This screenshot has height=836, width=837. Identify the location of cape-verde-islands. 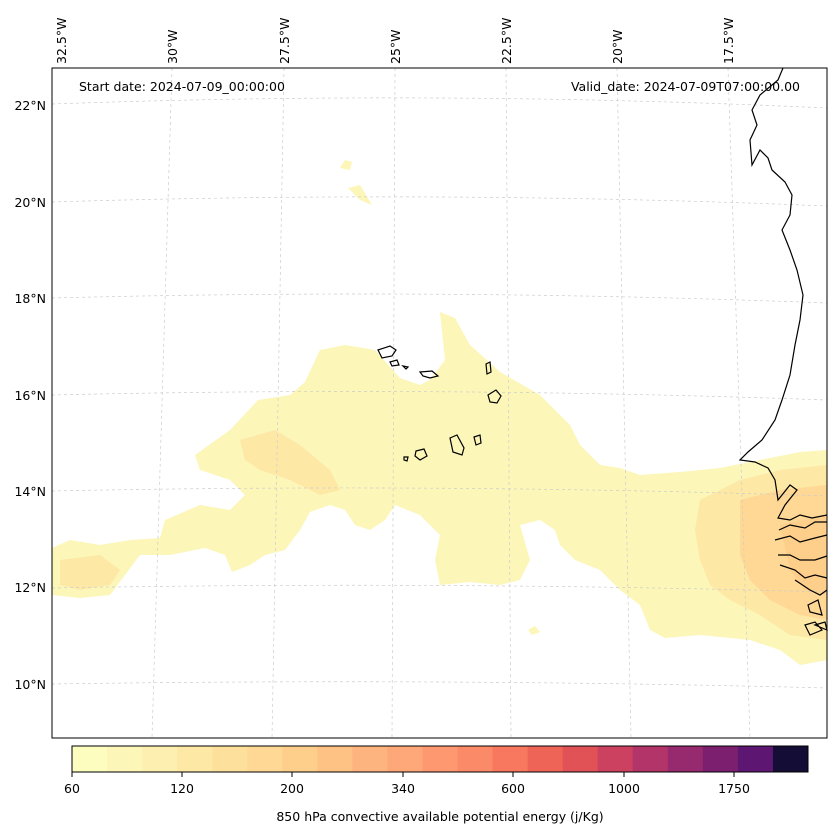
(439, 403).